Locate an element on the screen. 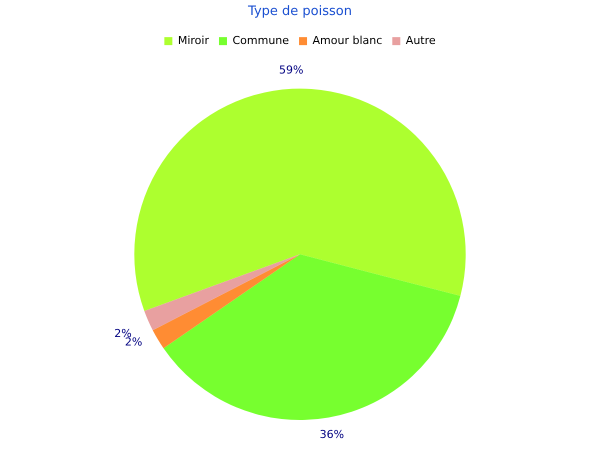 This screenshot has width=600, height=450. data-label: 2% is located at coordinates (133, 342).